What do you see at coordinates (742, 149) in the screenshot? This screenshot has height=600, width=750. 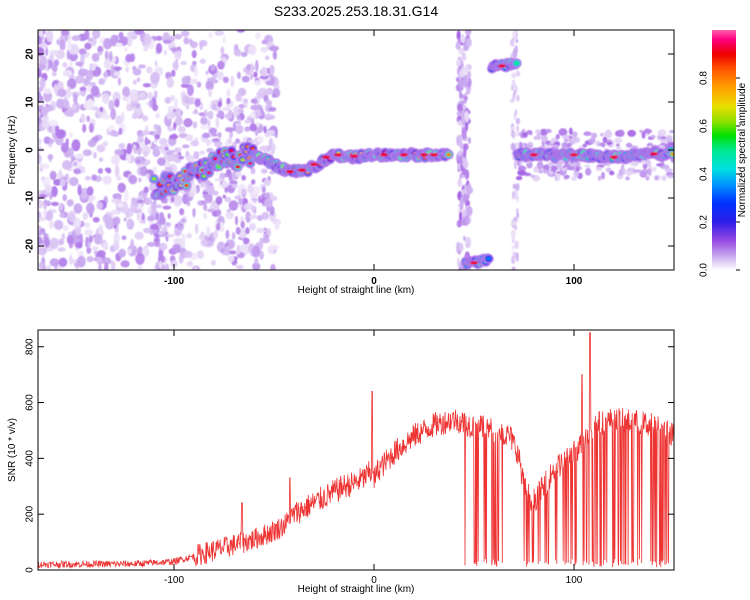 I see `colorbar-label: Normalized spectral amplitude` at bounding box center [742, 149].